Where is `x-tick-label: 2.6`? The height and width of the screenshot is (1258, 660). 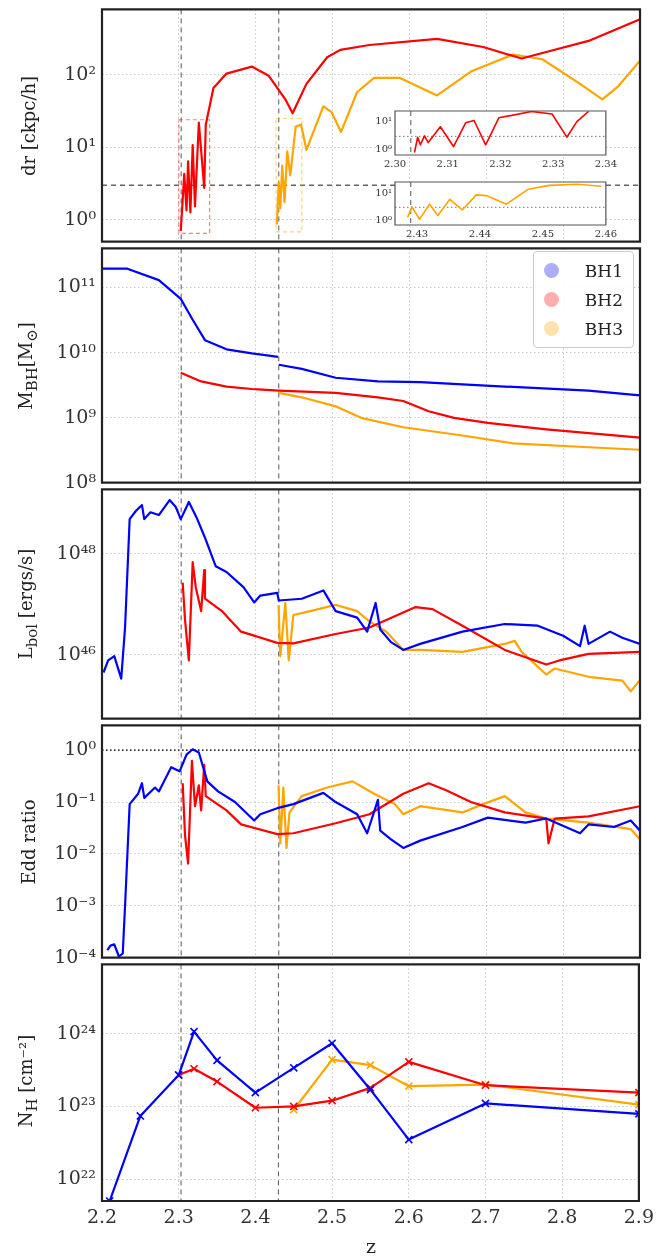 x-tick-label: 2.6 is located at coordinates (408, 1216).